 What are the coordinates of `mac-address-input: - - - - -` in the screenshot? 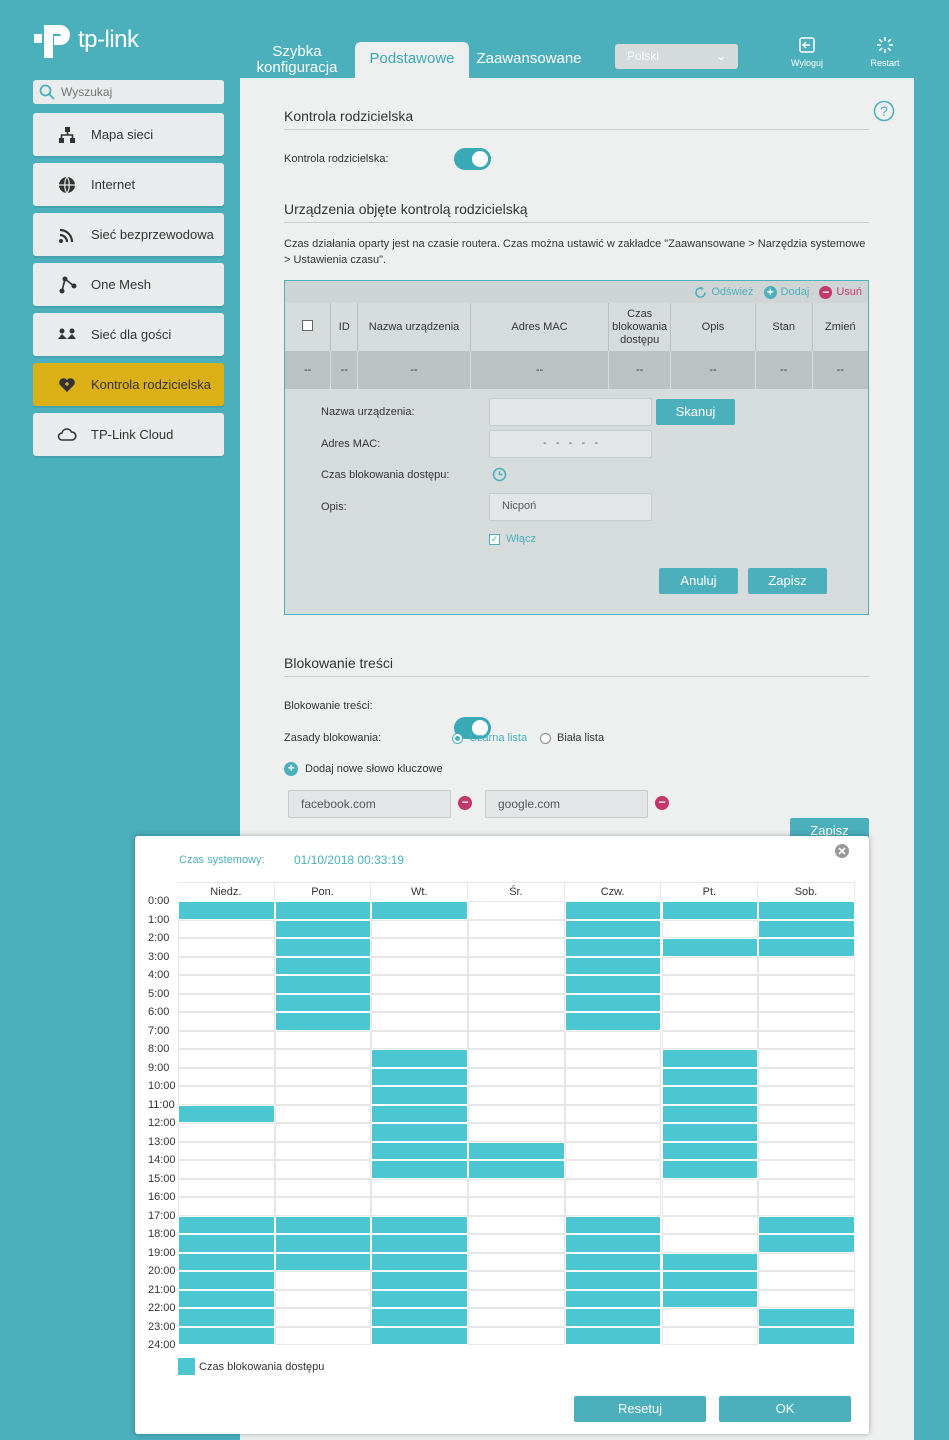 It's located at (570, 444).